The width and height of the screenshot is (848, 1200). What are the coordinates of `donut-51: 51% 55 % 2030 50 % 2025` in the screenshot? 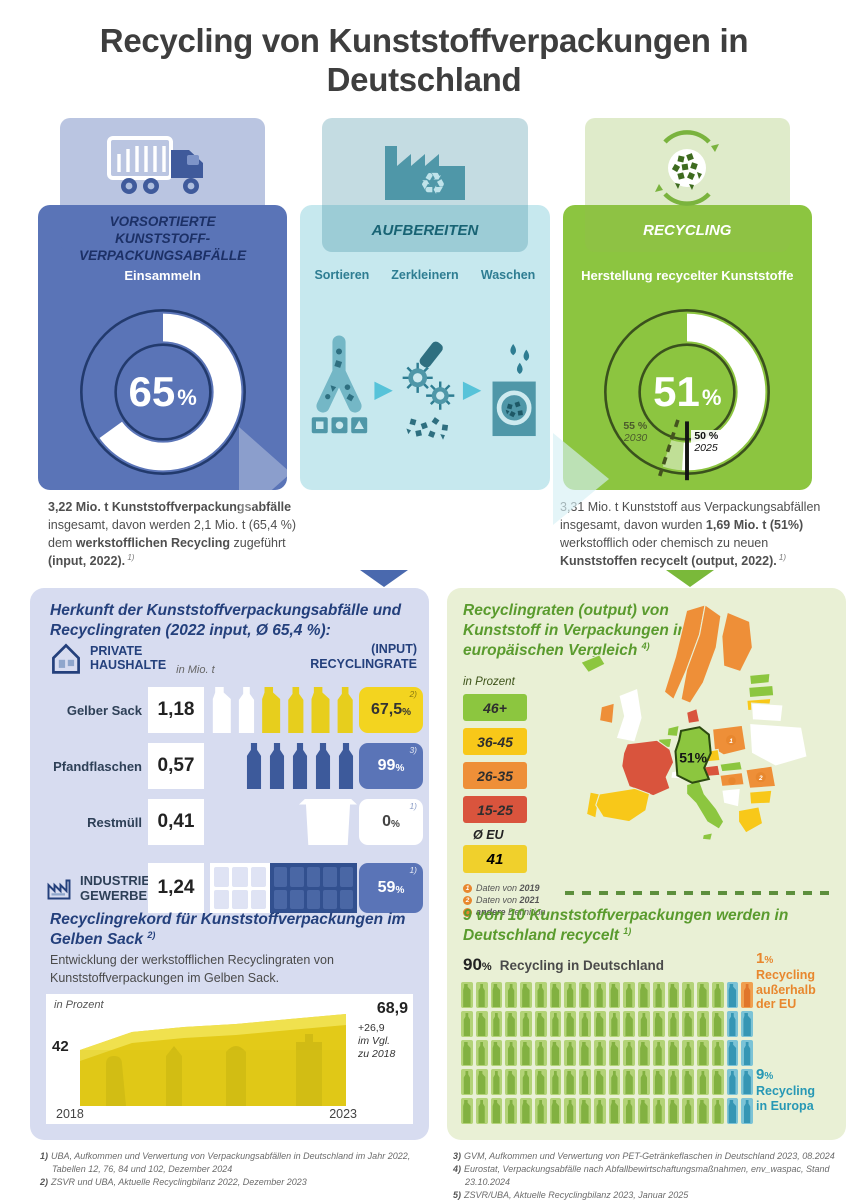 It's located at (687, 392).